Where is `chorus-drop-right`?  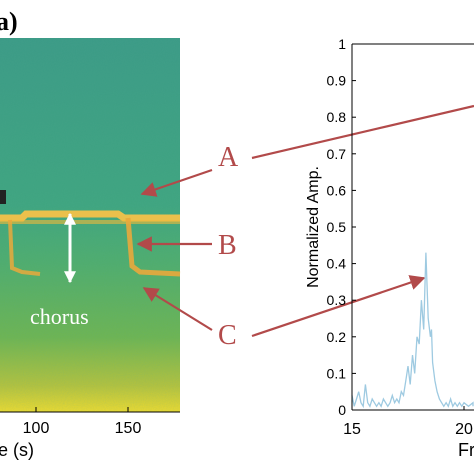 chorus-drop-right is located at coordinates (153, 247).